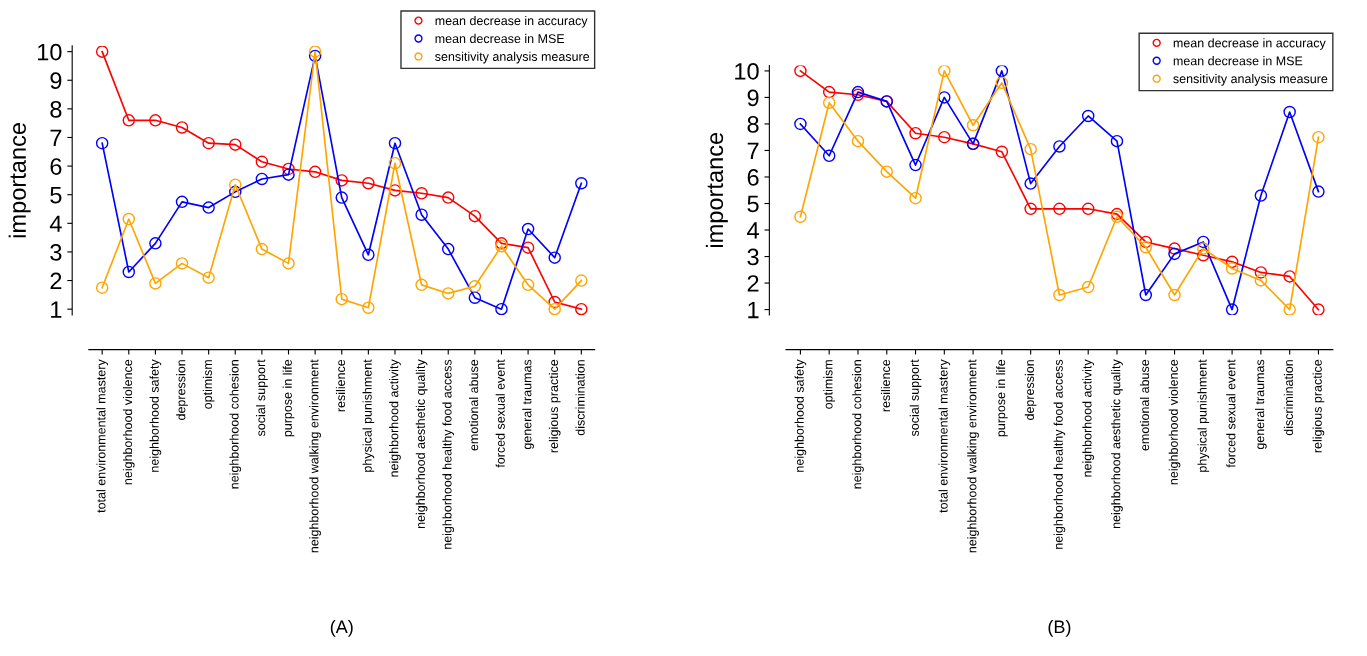  I want to click on text: (A), so click(341, 628).